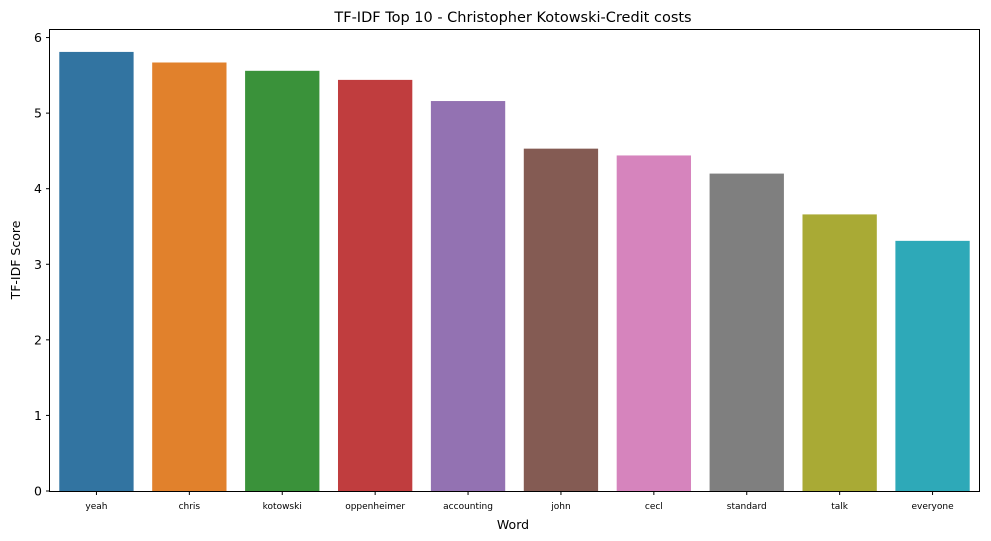 The width and height of the screenshot is (991, 541). I want to click on bar-everyone, so click(932, 365).